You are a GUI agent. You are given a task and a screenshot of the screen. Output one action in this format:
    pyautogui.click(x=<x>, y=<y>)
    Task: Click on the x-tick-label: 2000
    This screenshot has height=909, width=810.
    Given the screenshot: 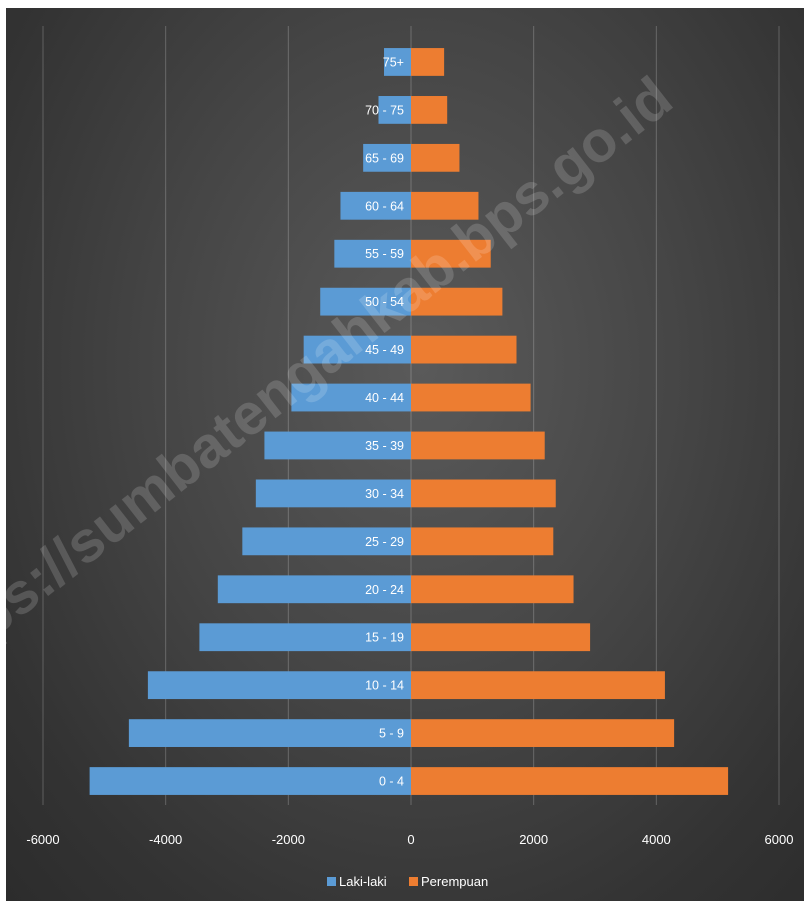 What is the action you would take?
    pyautogui.click(x=533, y=839)
    